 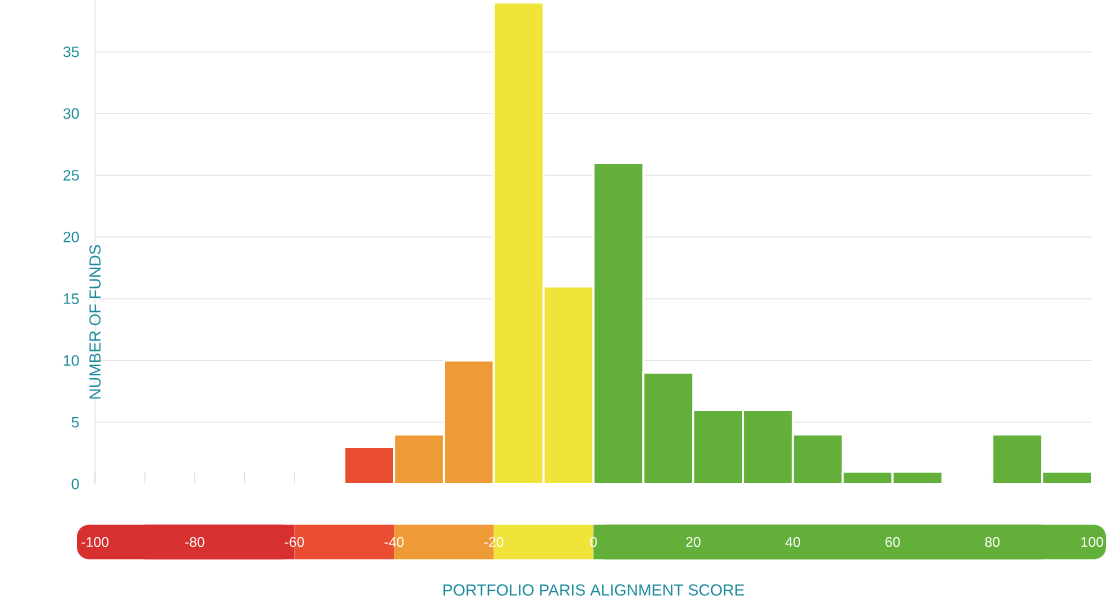 What do you see at coordinates (294, 542) in the screenshot?
I see `x-tick-label: -60` at bounding box center [294, 542].